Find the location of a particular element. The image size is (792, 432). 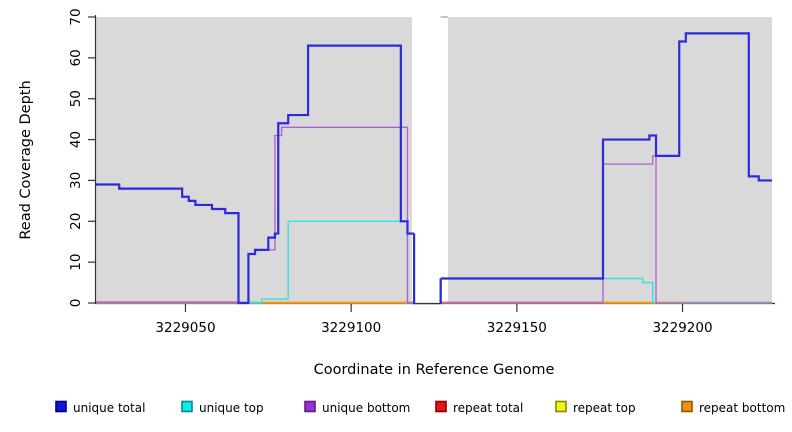

legend-label: repeat bottom is located at coordinates (742, 408).